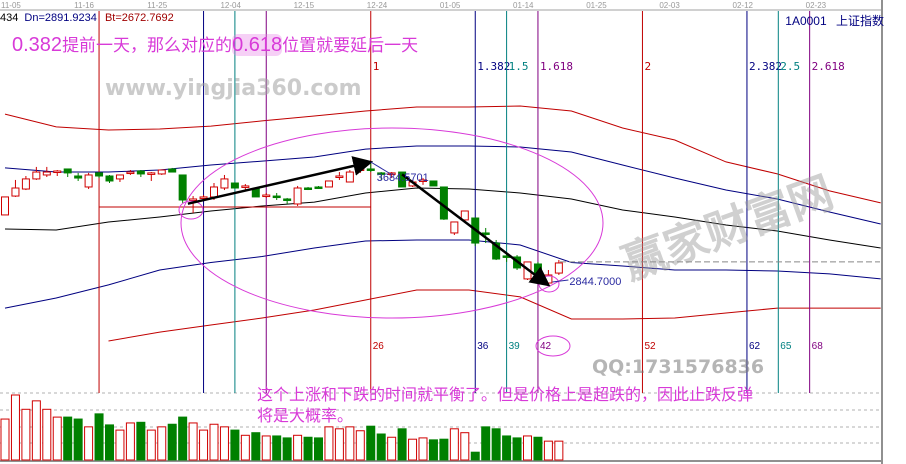 The width and height of the screenshot is (906, 464). I want to click on top-annotation: 0.382提前一天，那么对应的0.618位置就要延后一天, so click(215, 44).